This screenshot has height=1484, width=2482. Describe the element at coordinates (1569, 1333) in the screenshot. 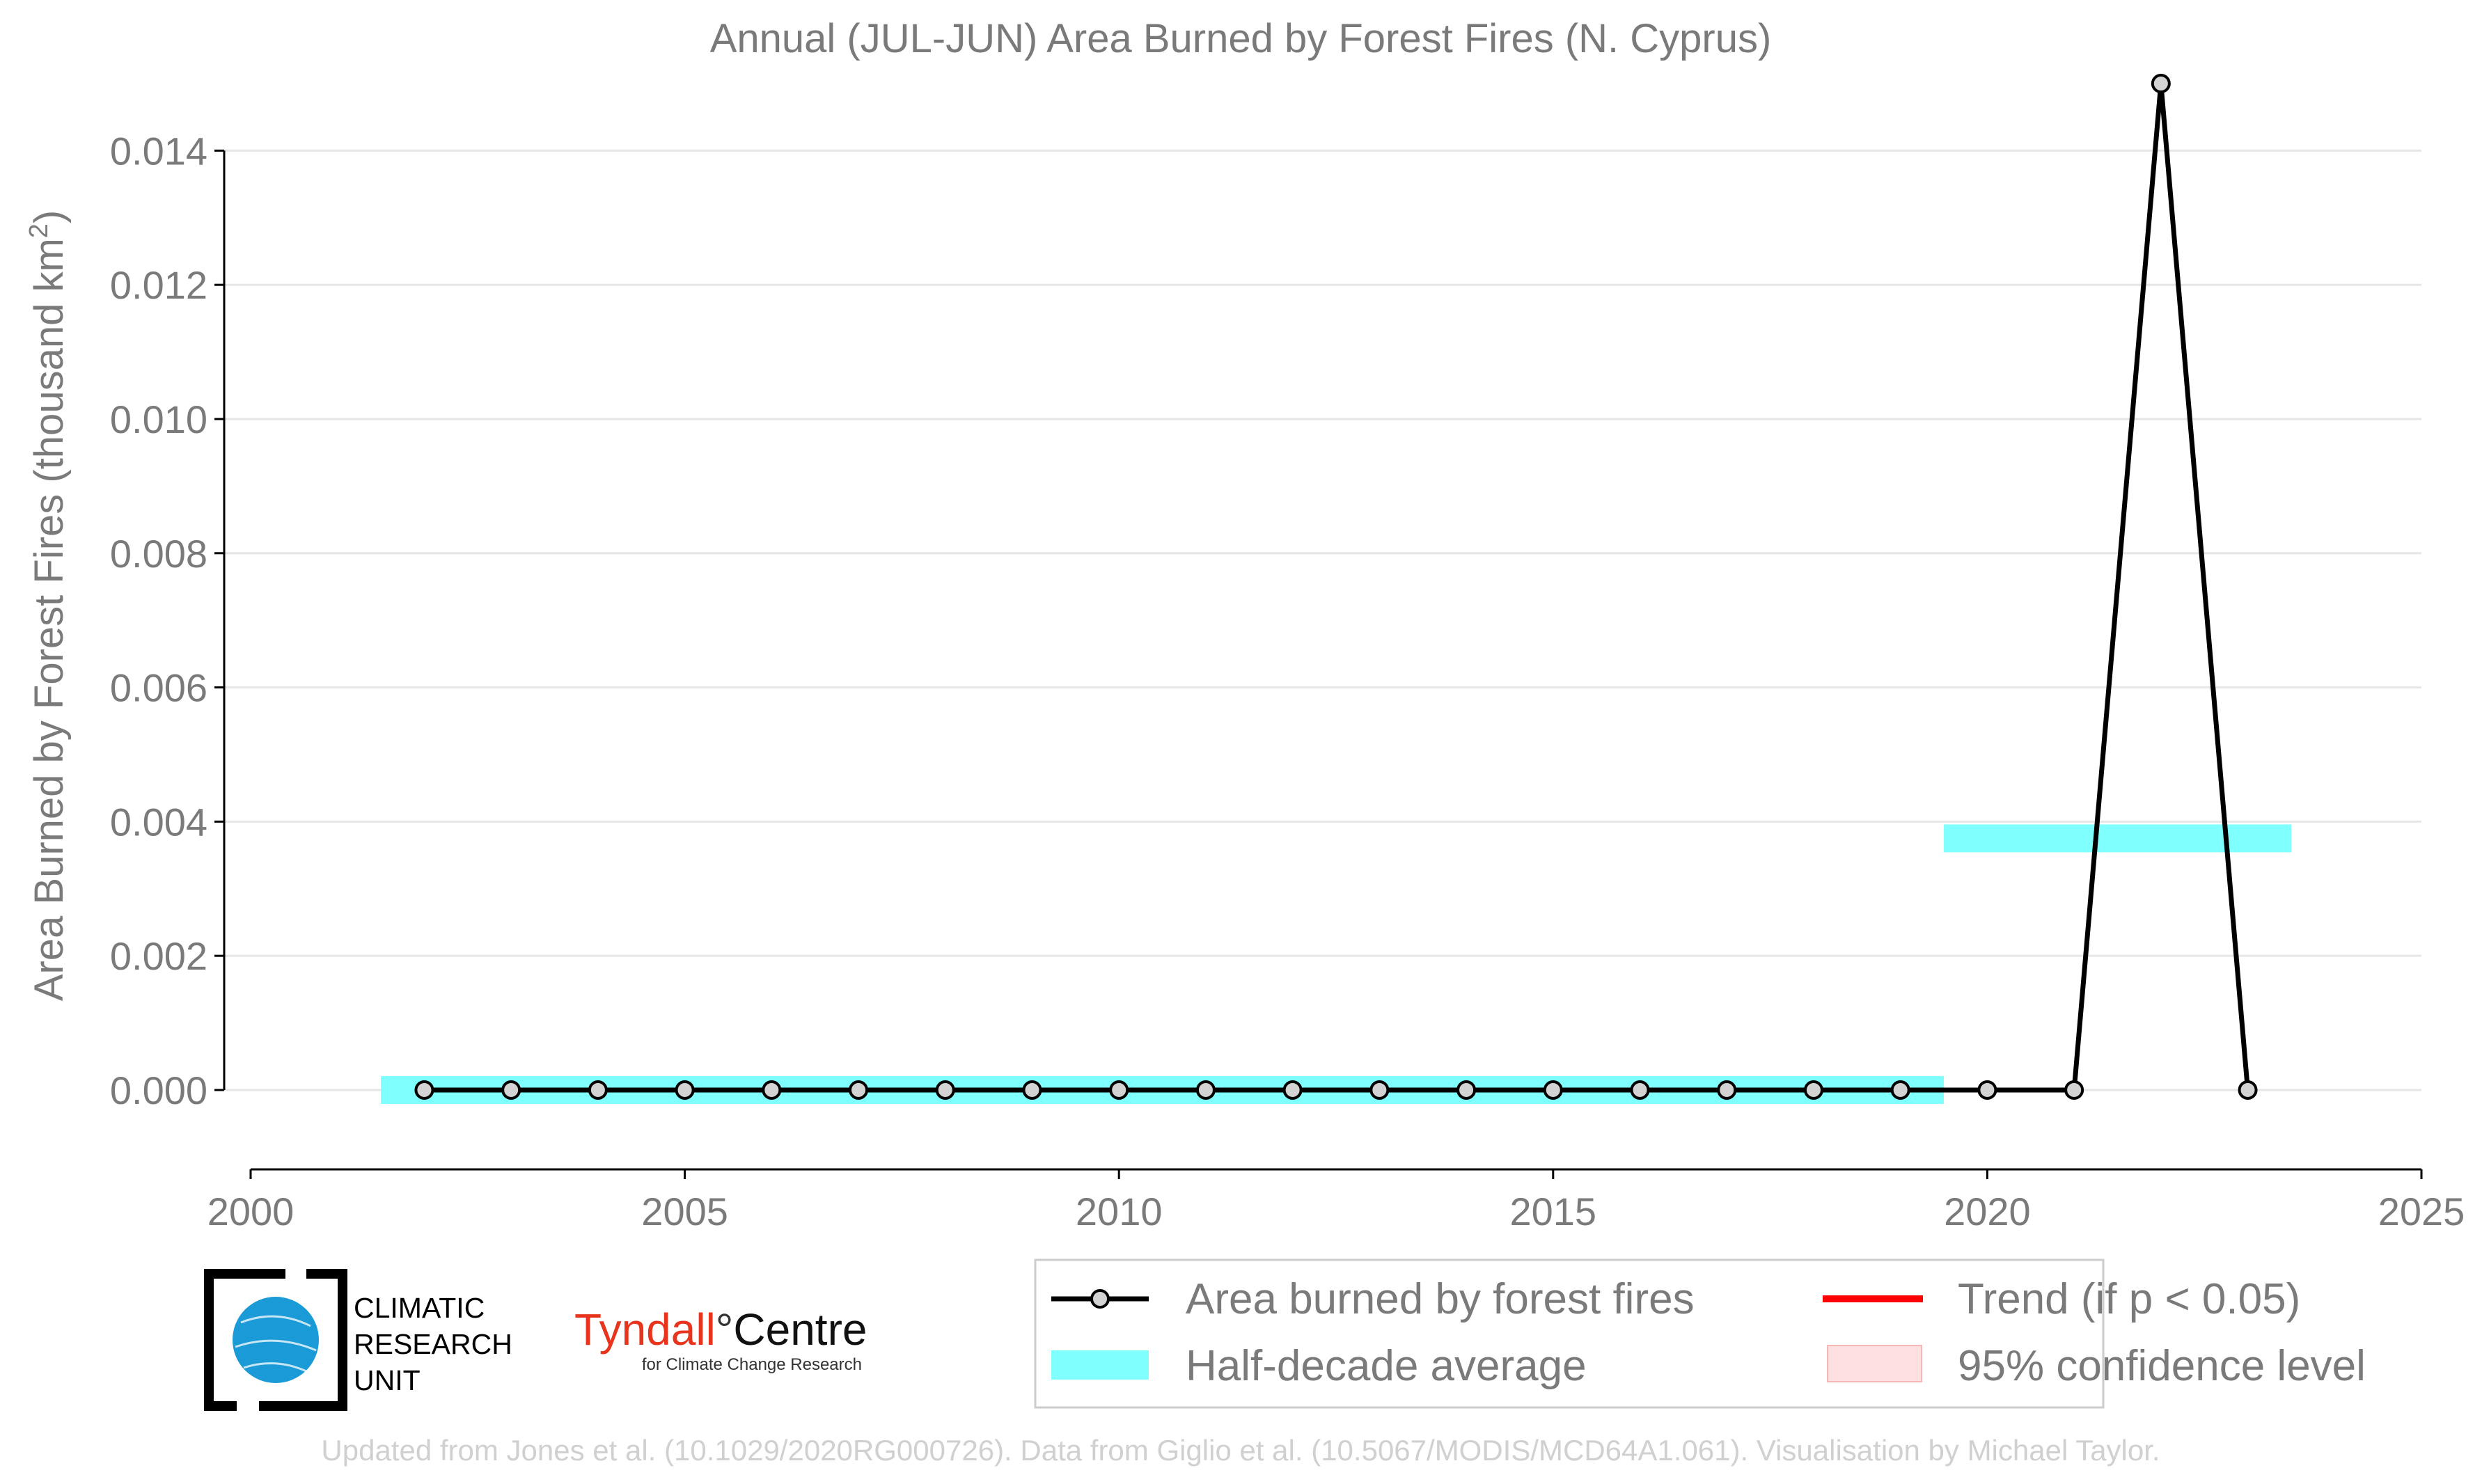

I see `legend-box` at that location.